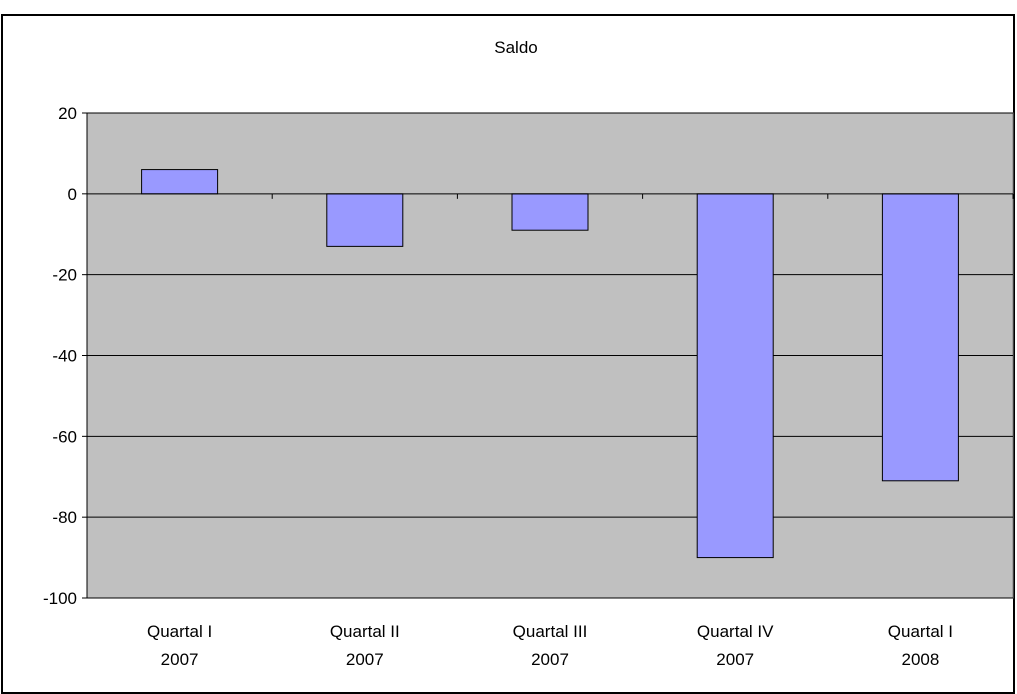 The image size is (1017, 694). Describe the element at coordinates (64, 436) in the screenshot. I see `y-tick-label: -60` at that location.